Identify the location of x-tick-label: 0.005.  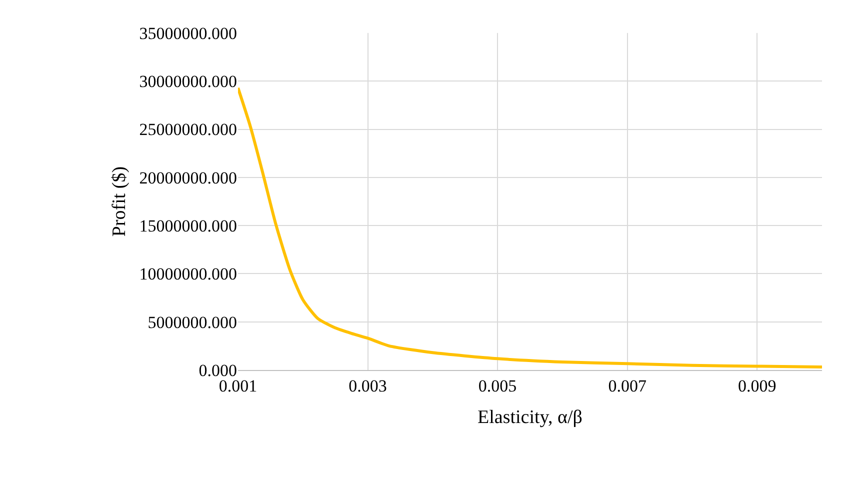
(497, 386).